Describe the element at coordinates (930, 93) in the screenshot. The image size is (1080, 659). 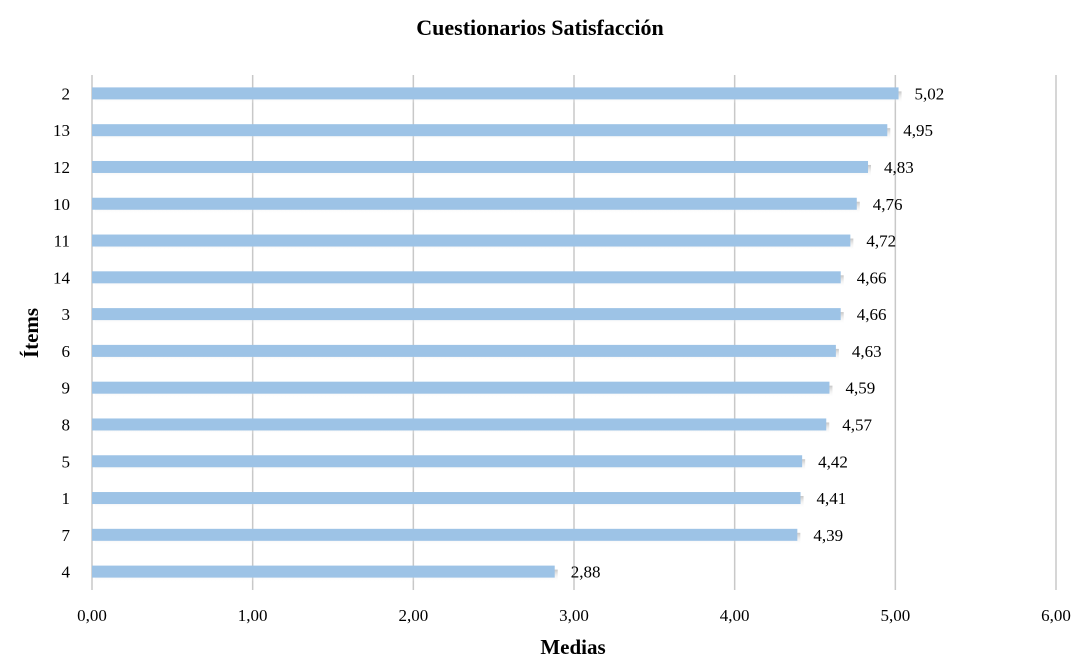
I see `data-label: 5,02` at that location.